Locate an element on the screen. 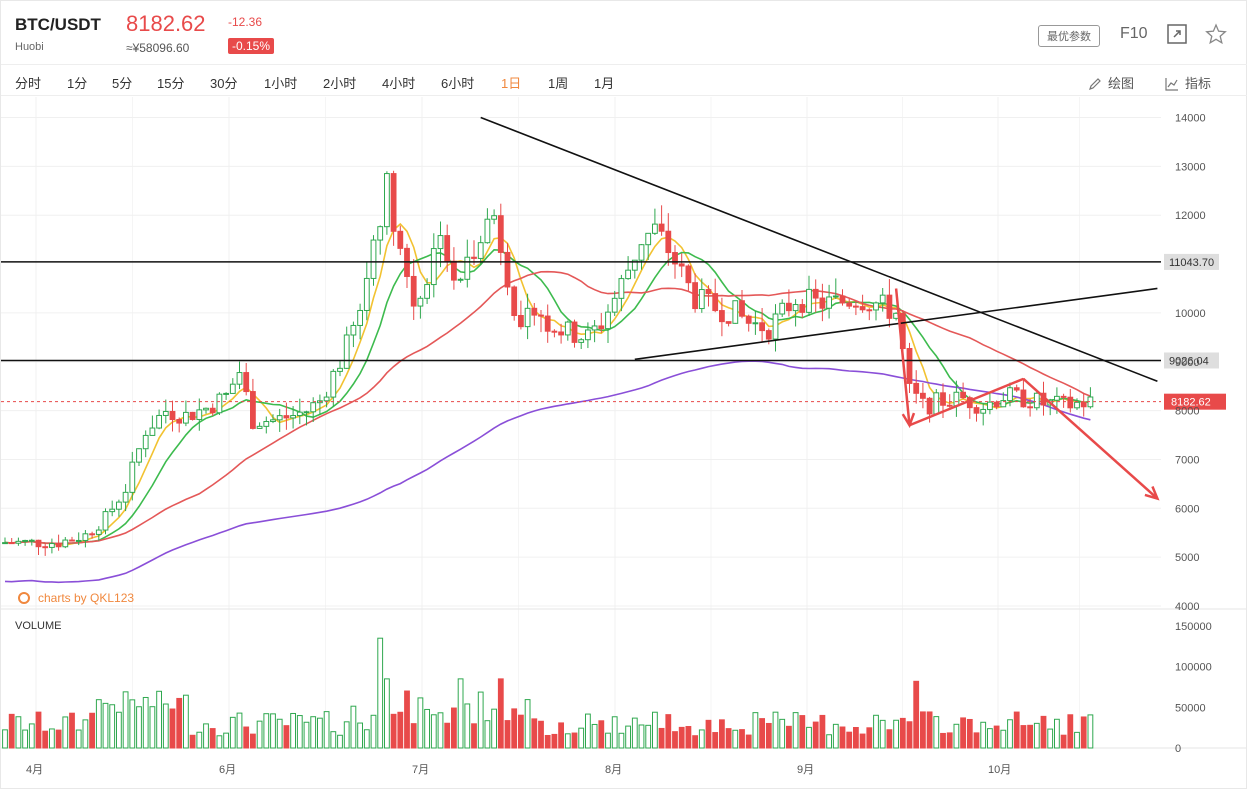  x-tick-label: 10月 is located at coordinates (999, 770).